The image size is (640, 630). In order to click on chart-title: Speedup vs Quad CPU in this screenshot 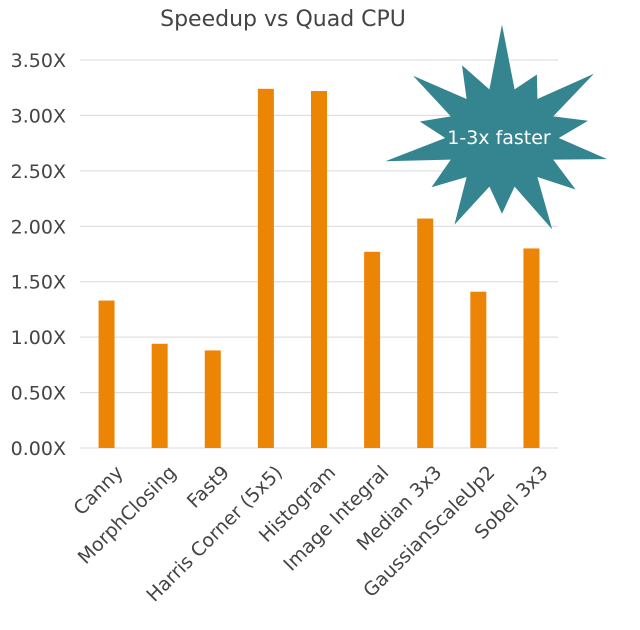, I will do `click(283, 19)`.